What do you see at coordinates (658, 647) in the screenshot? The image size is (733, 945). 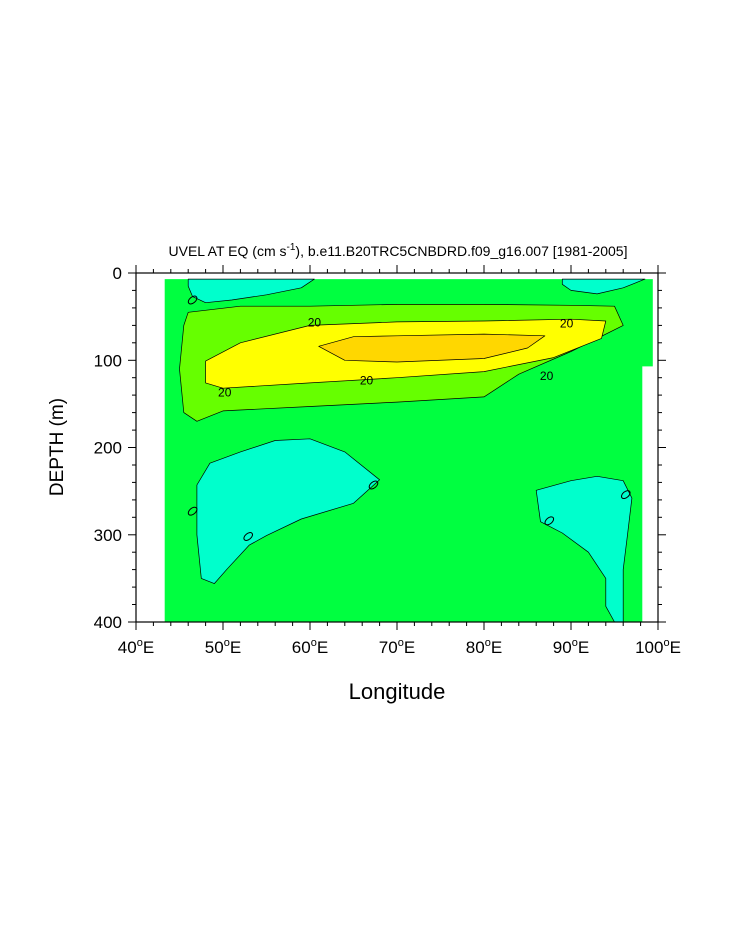 I see `x-tick-label-100: 100oE` at bounding box center [658, 647].